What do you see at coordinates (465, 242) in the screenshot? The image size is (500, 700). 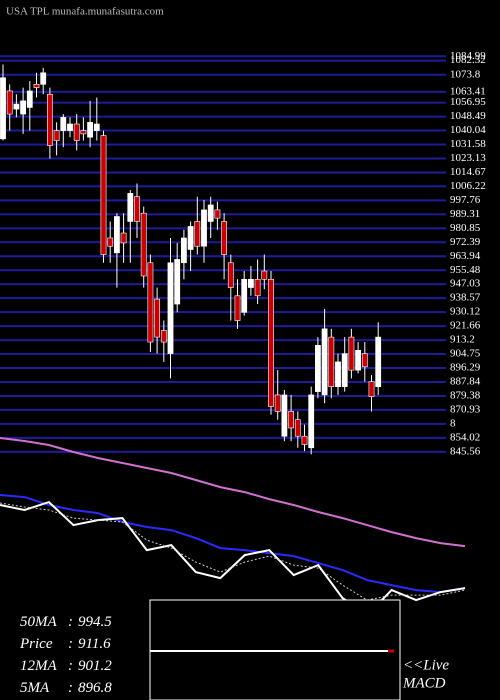 I see `y-tick-label: 972.39` at bounding box center [465, 242].